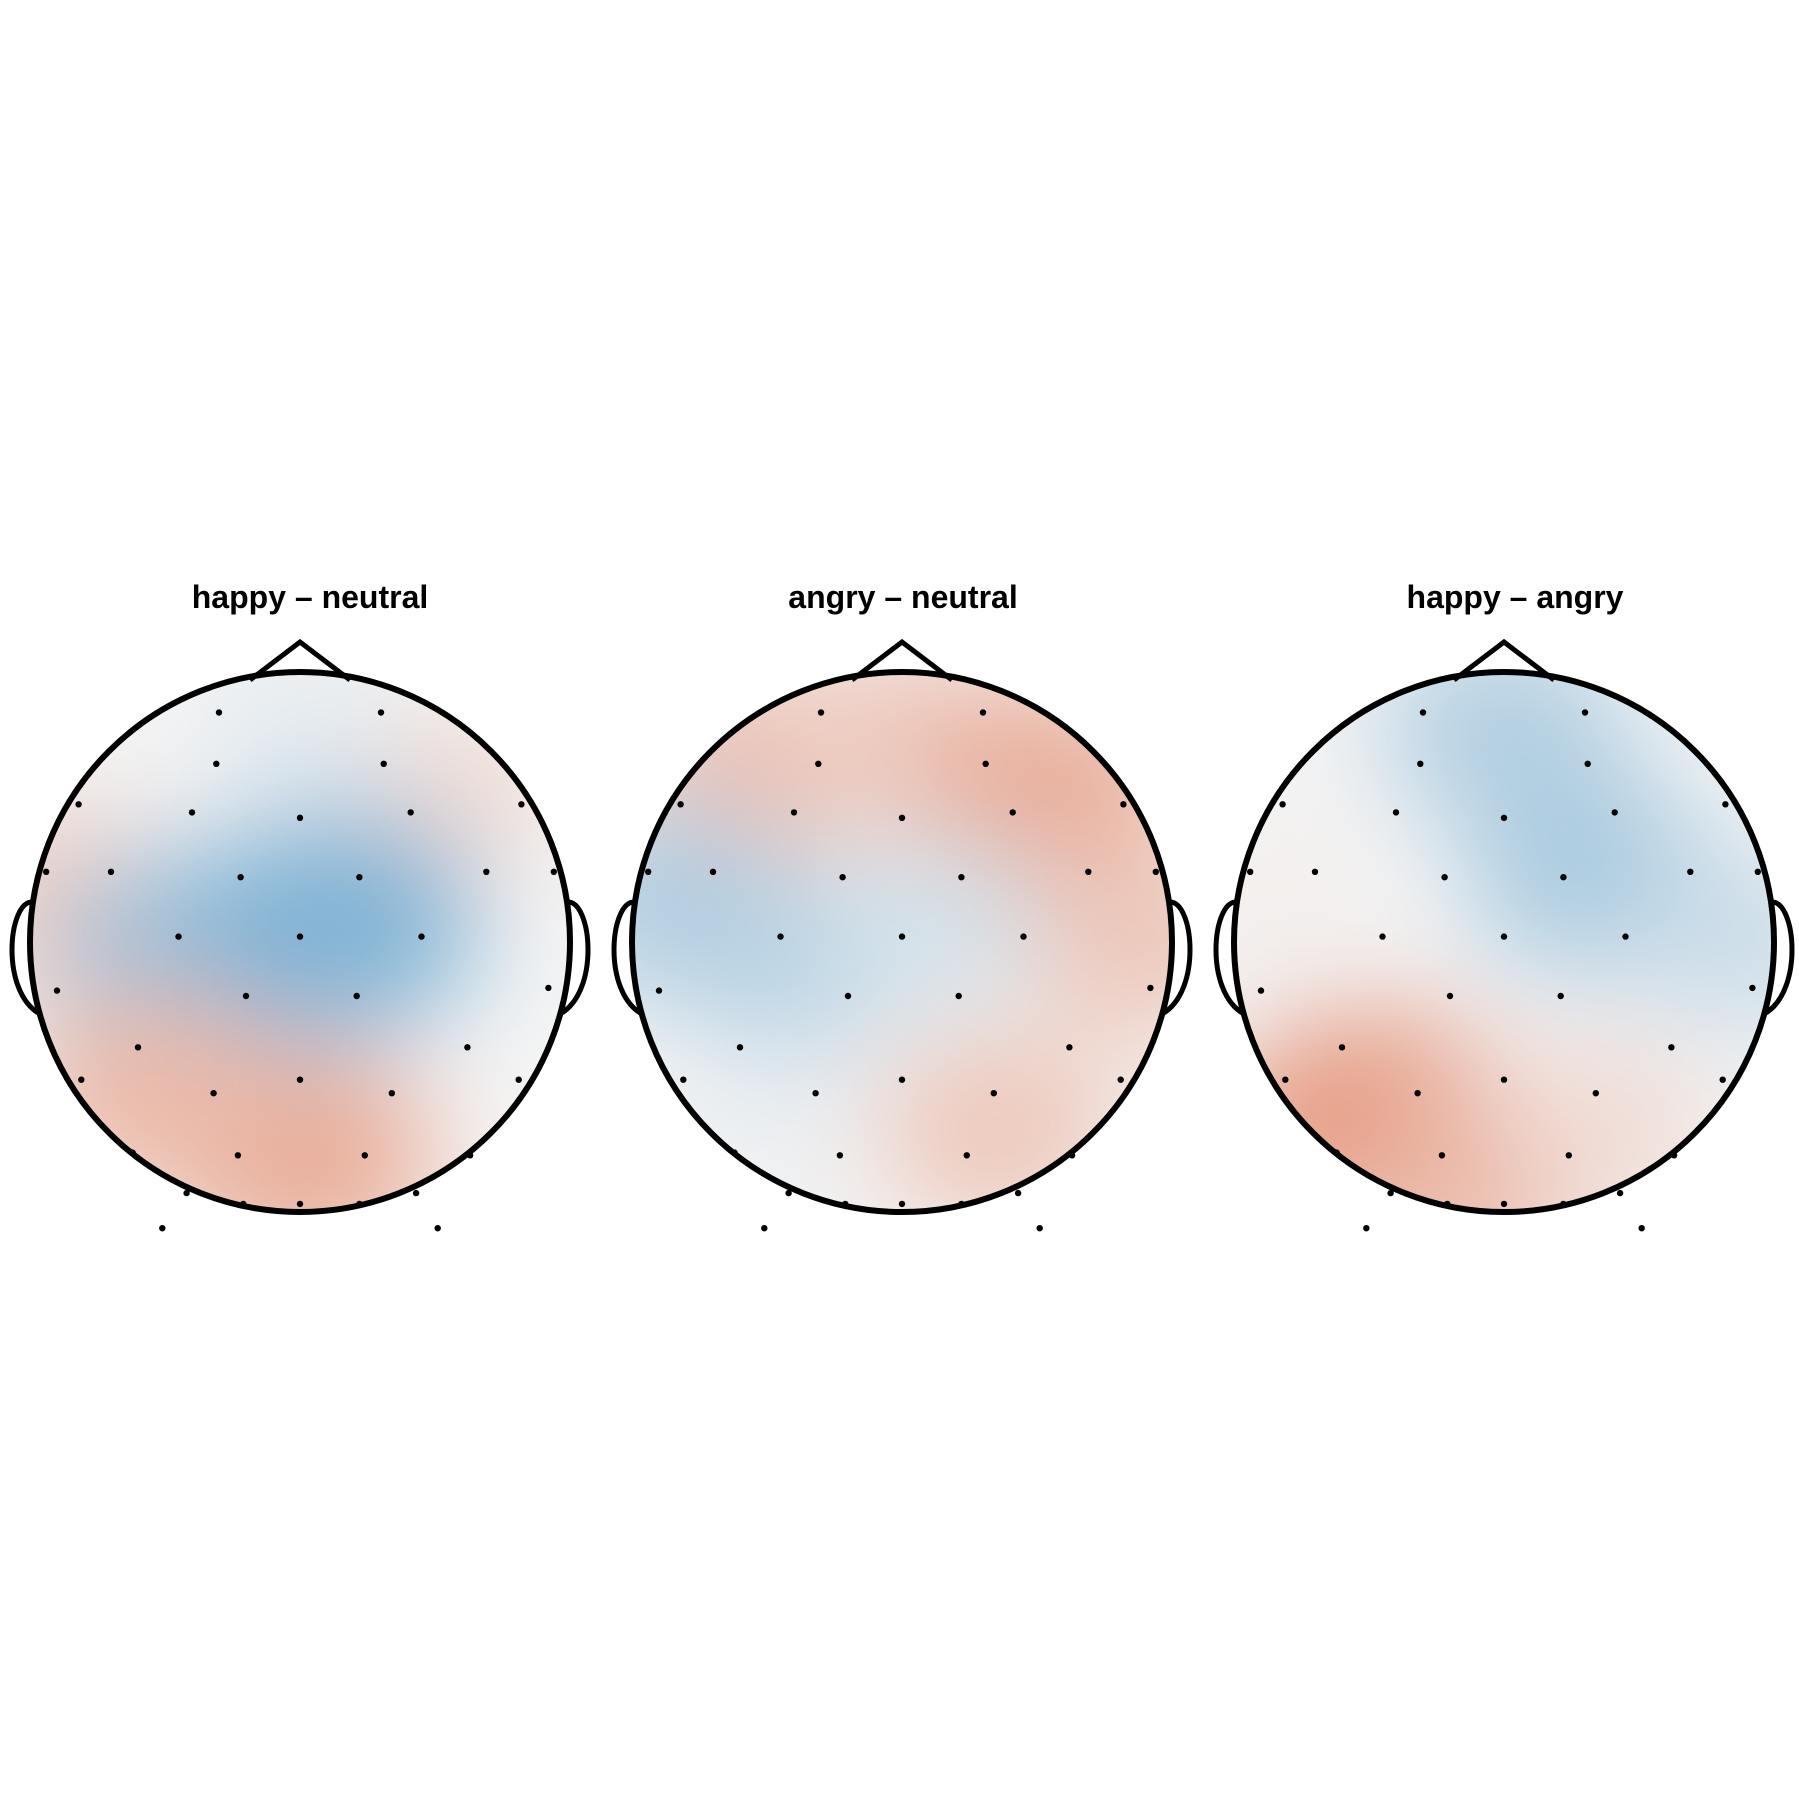  What do you see at coordinates (300, 742) in the screenshot?
I see `activation-blob-frontal-midline` at bounding box center [300, 742].